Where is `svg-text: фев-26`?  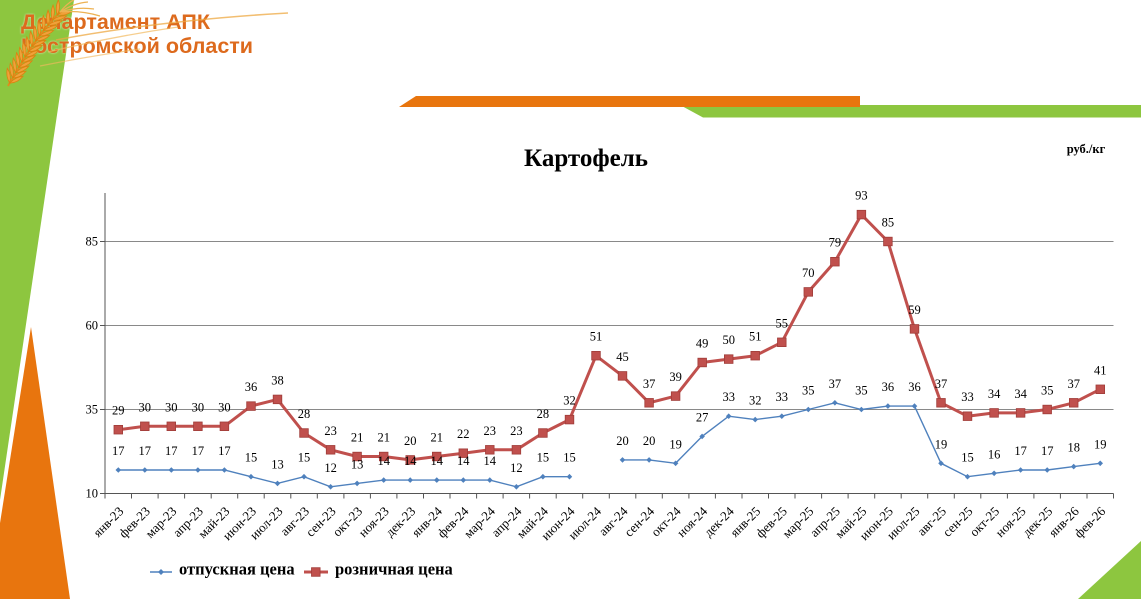
svg-text: фев-26 is located at coordinates (1090, 522).